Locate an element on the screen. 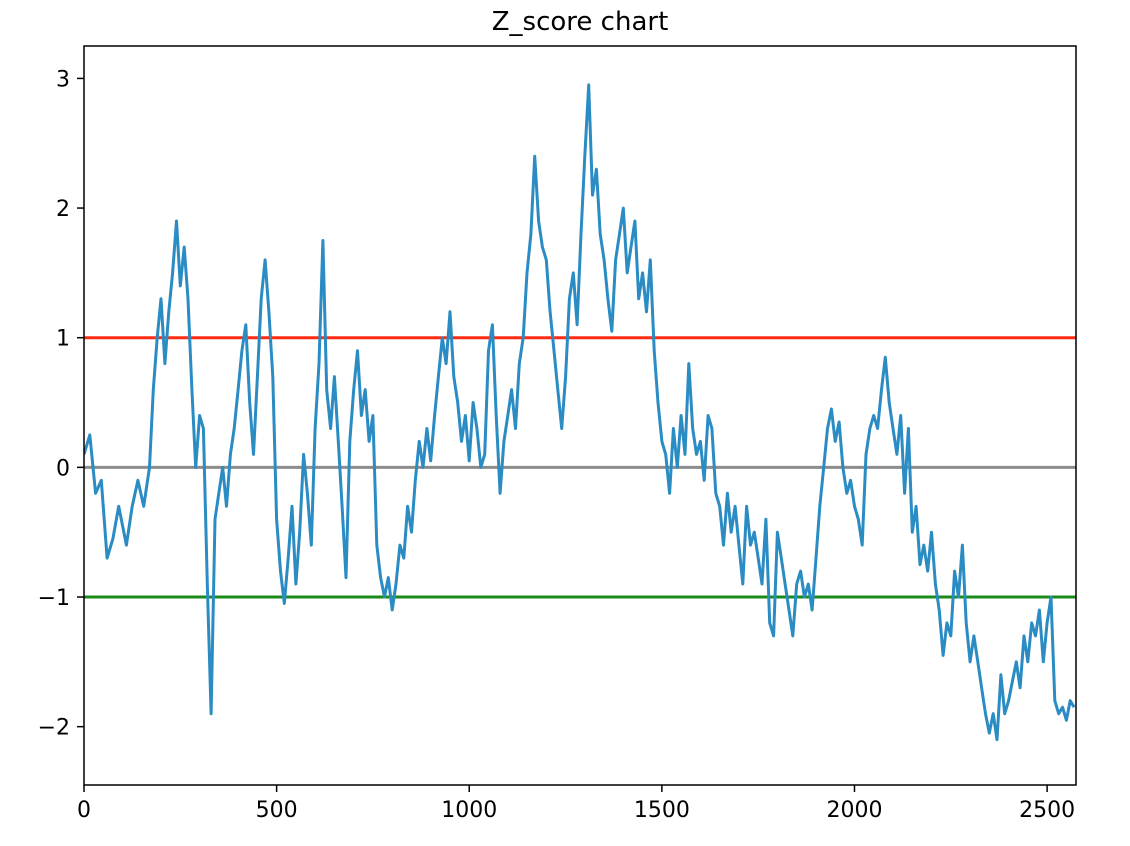  x-tick-label: 2000 is located at coordinates (854, 810).